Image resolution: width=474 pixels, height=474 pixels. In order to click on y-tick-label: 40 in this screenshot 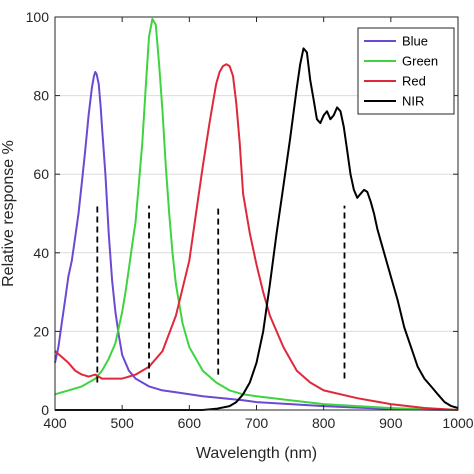, I will do `click(41, 253)`.